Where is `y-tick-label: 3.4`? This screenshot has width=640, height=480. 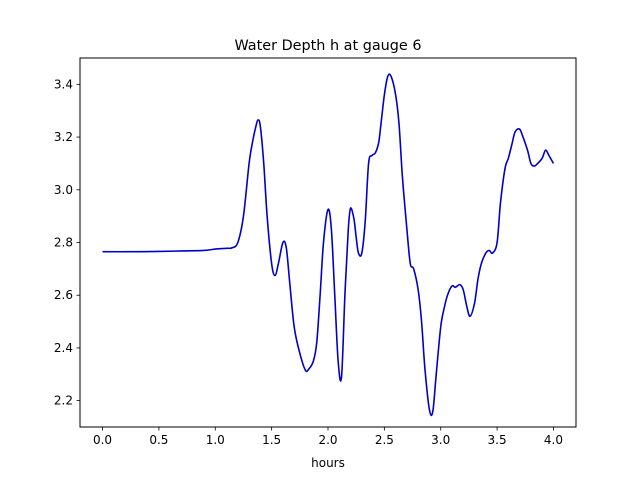 y-tick-label: 3.4 is located at coordinates (63, 84).